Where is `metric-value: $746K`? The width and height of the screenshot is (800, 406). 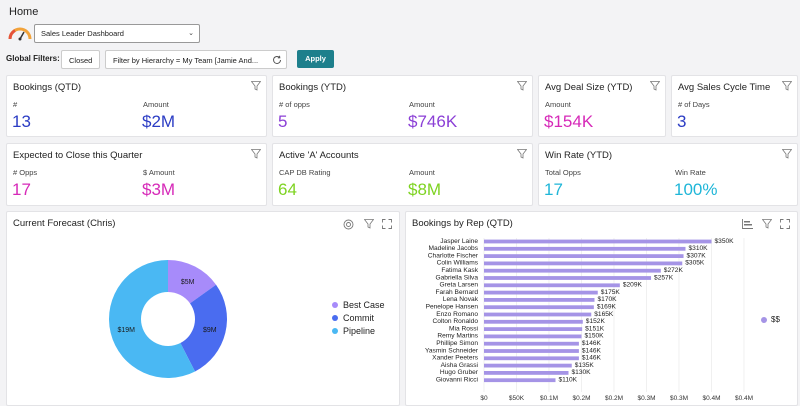
metric-value: $746K is located at coordinates (433, 121).